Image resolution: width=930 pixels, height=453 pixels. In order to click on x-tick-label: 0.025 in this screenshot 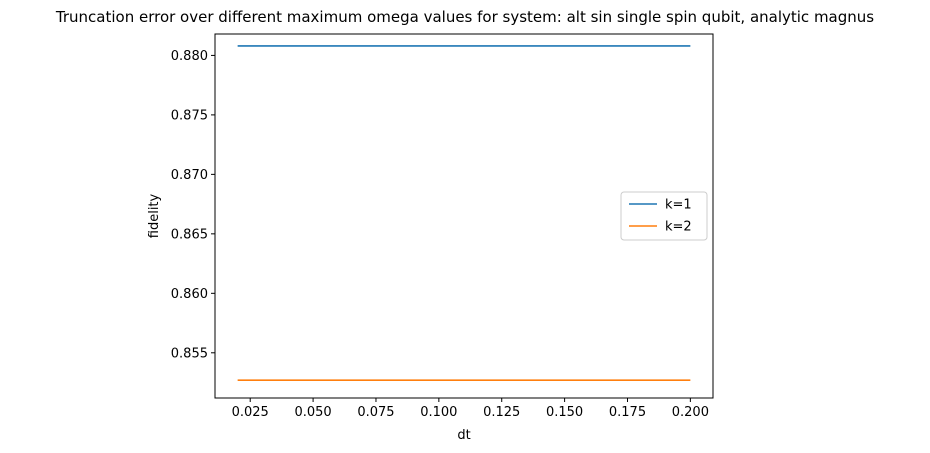, I will do `click(250, 412)`.